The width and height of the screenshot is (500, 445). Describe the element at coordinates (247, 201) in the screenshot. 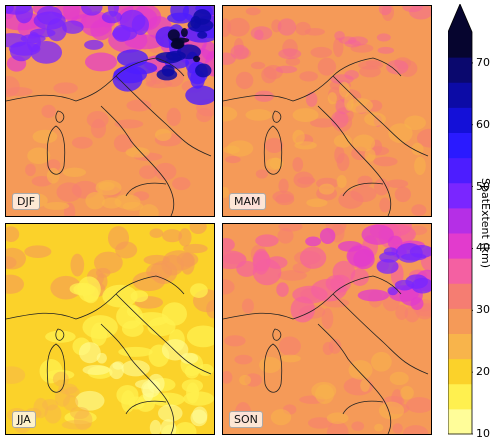

I see `season-label: MAM` at that location.